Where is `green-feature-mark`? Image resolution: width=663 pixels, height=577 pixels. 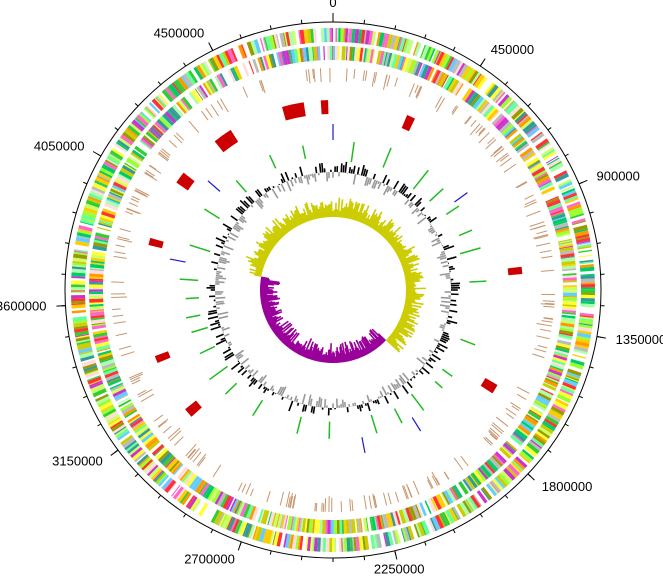
green-feature-mark is located at coordinates (241, 186).